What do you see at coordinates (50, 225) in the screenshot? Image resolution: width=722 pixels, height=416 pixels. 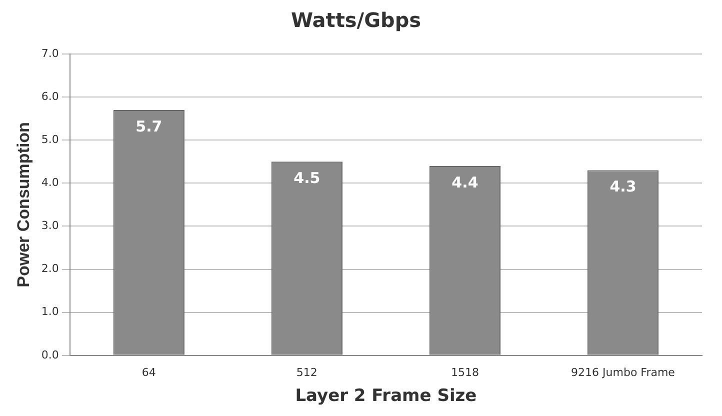 I see `y-tick-label: 3.0` at bounding box center [50, 225].